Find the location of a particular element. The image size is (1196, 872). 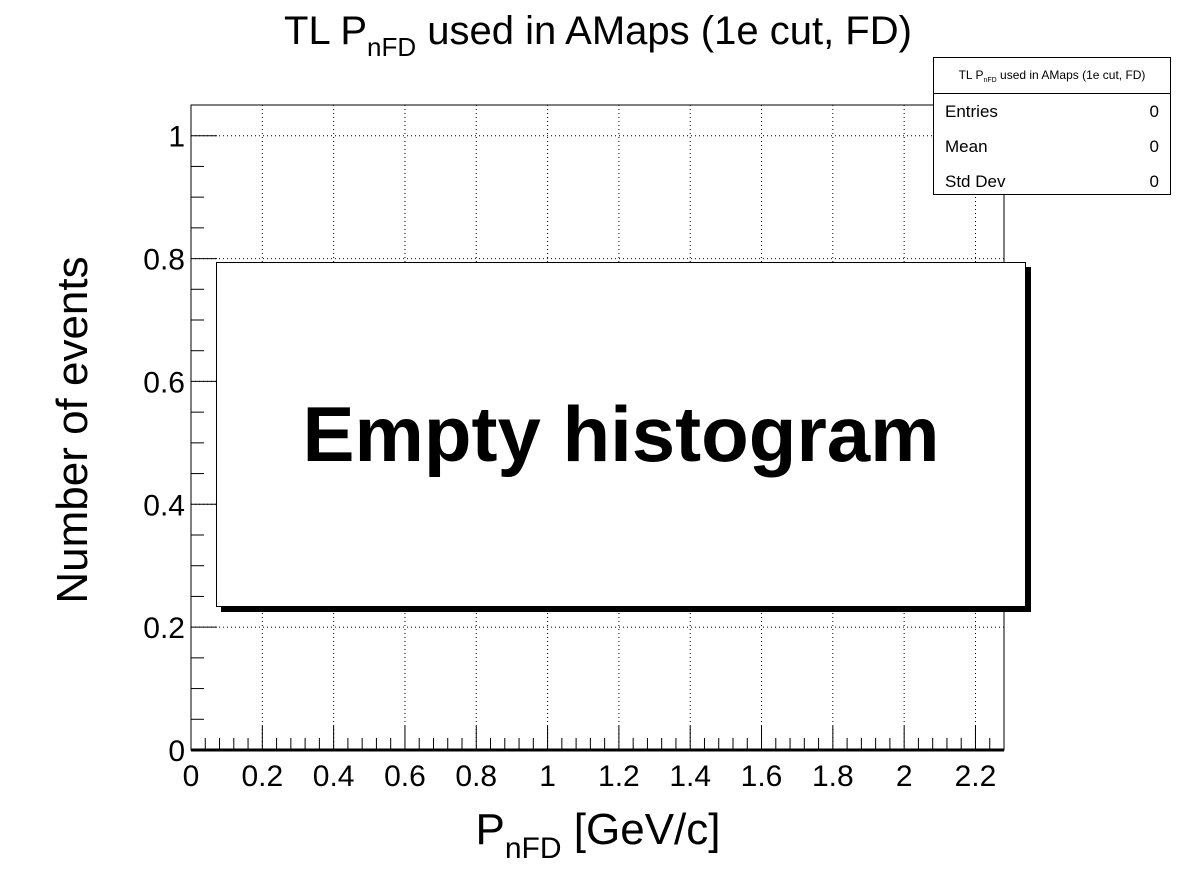

x-tick-label: 1.8 is located at coordinates (833, 776).